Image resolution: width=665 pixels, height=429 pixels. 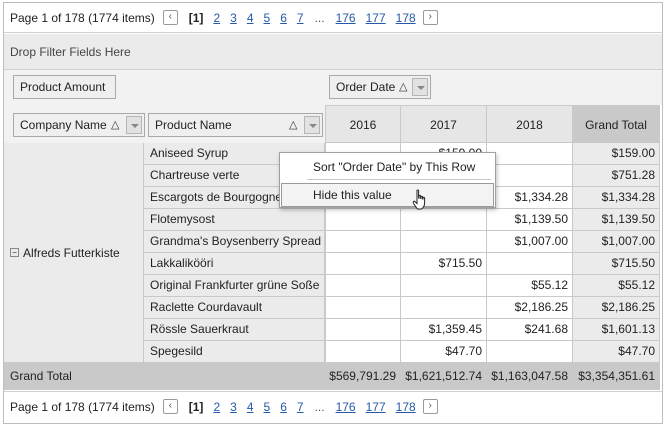 What do you see at coordinates (616, 220) in the screenshot?
I see `cell-row-total: $1,139.50` at bounding box center [616, 220].